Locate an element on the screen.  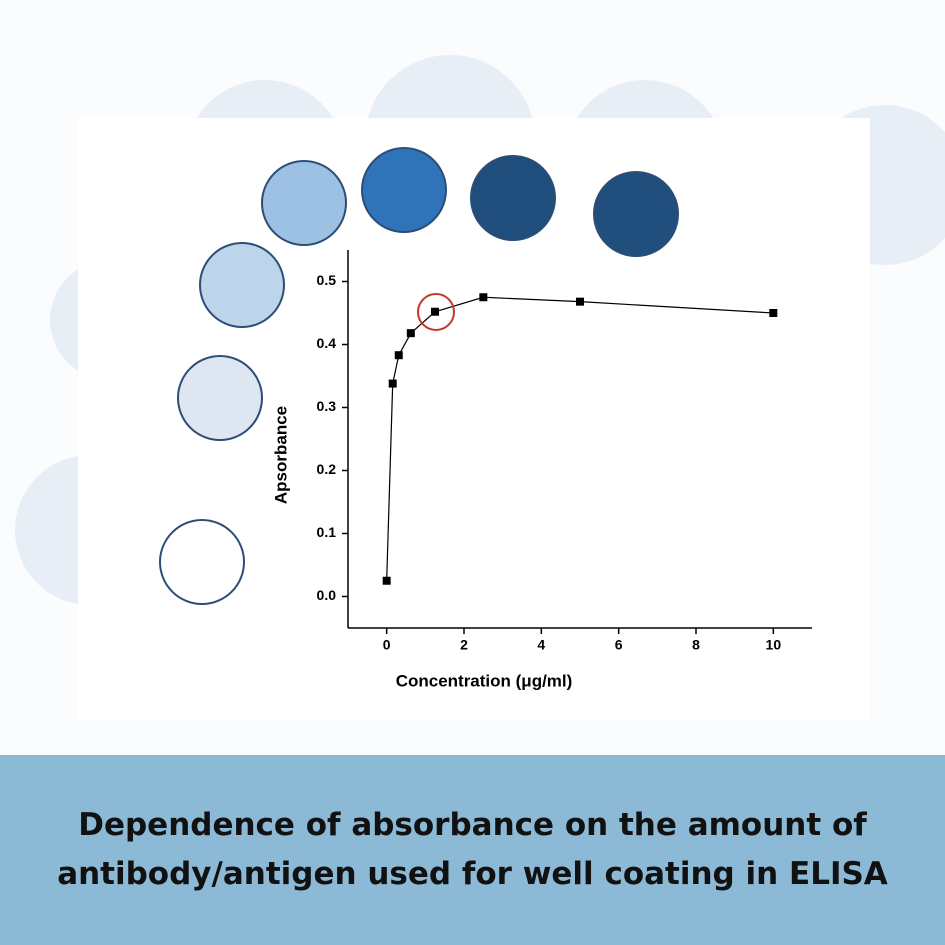
x-axis-label: Concentration (μg/ml) is located at coordinates (484, 680).